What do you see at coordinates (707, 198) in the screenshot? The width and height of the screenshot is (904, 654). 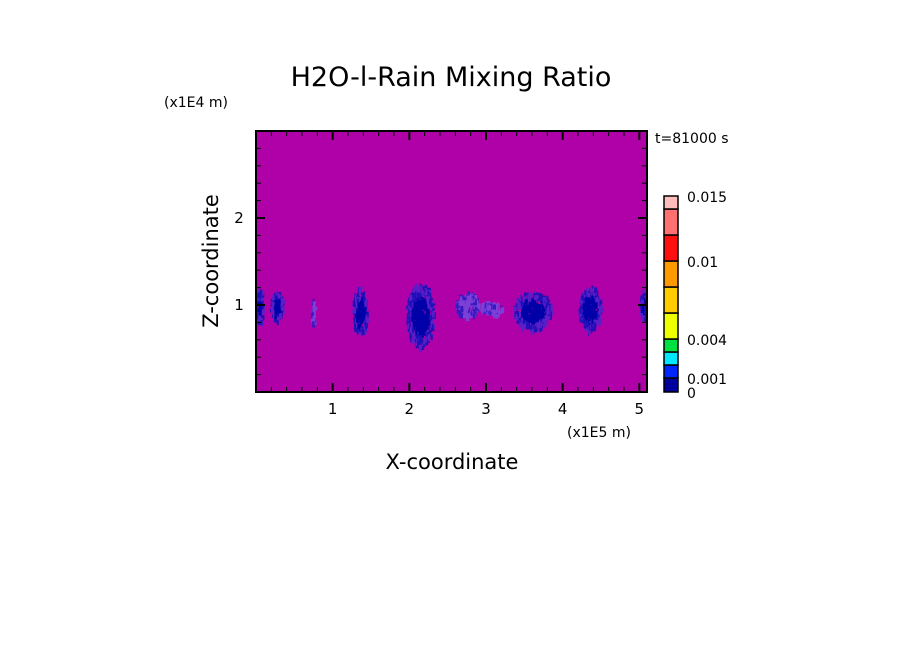 I see `colorbar-label: 0.015` at bounding box center [707, 198].